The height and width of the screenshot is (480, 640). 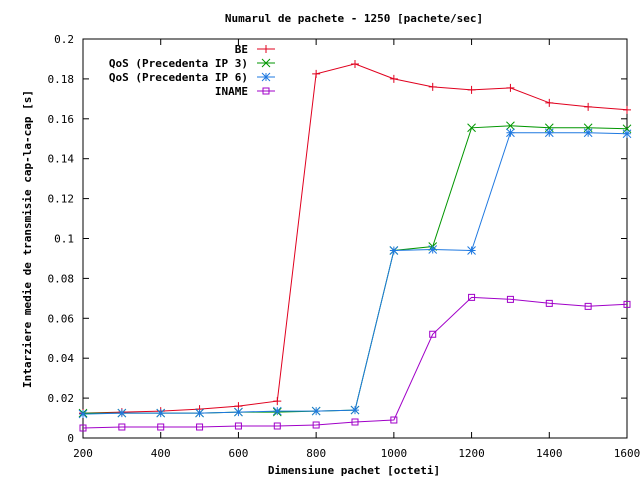 I want to click on x-tick-label: 1400, so click(x=549, y=453).